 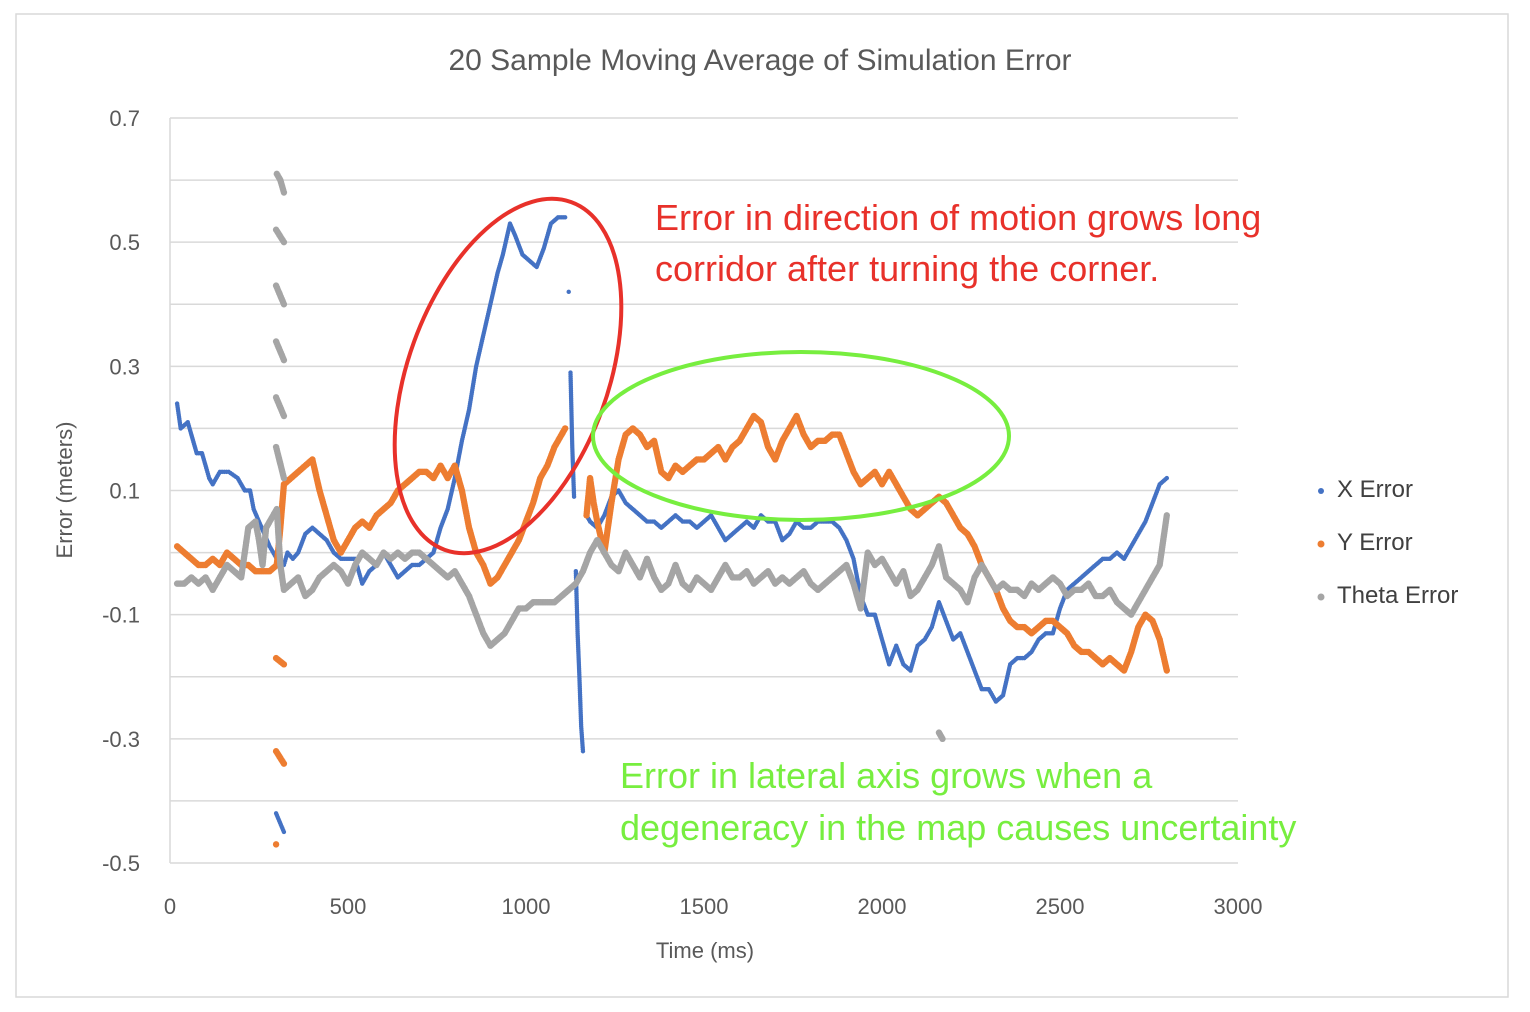 What do you see at coordinates (124, 242) in the screenshot?
I see `y-tick-label: 0.5` at bounding box center [124, 242].